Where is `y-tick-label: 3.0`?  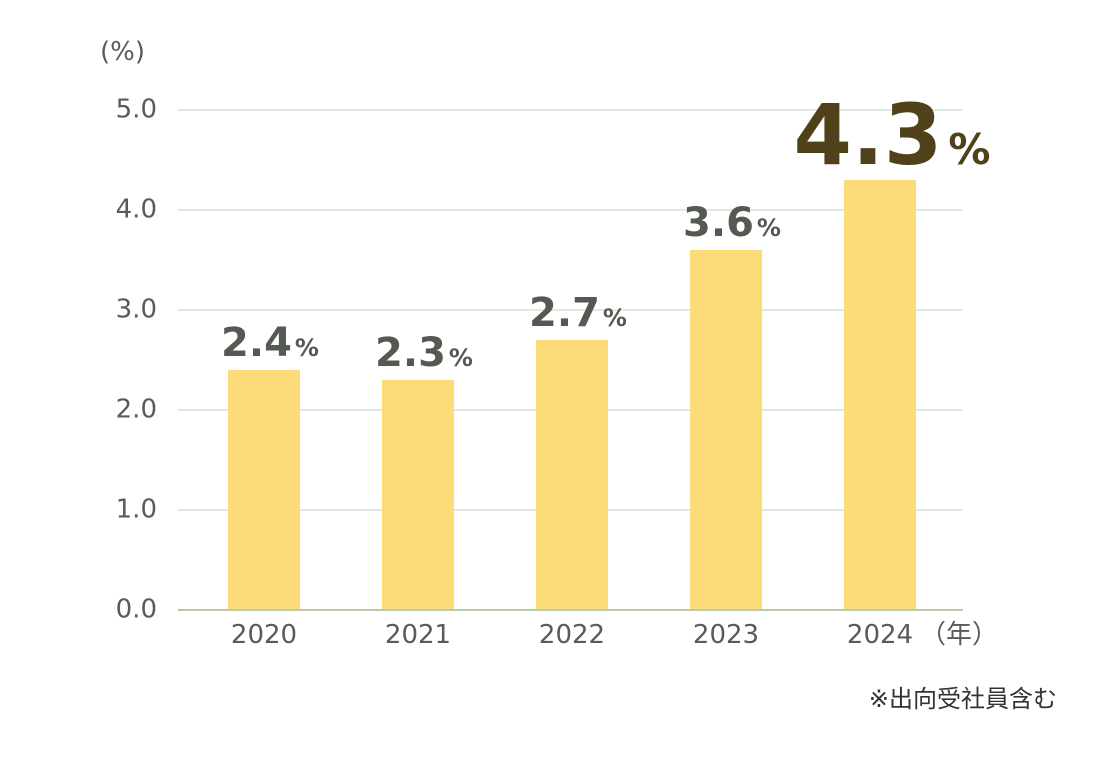 y-tick-label: 3.0 is located at coordinates (136, 310).